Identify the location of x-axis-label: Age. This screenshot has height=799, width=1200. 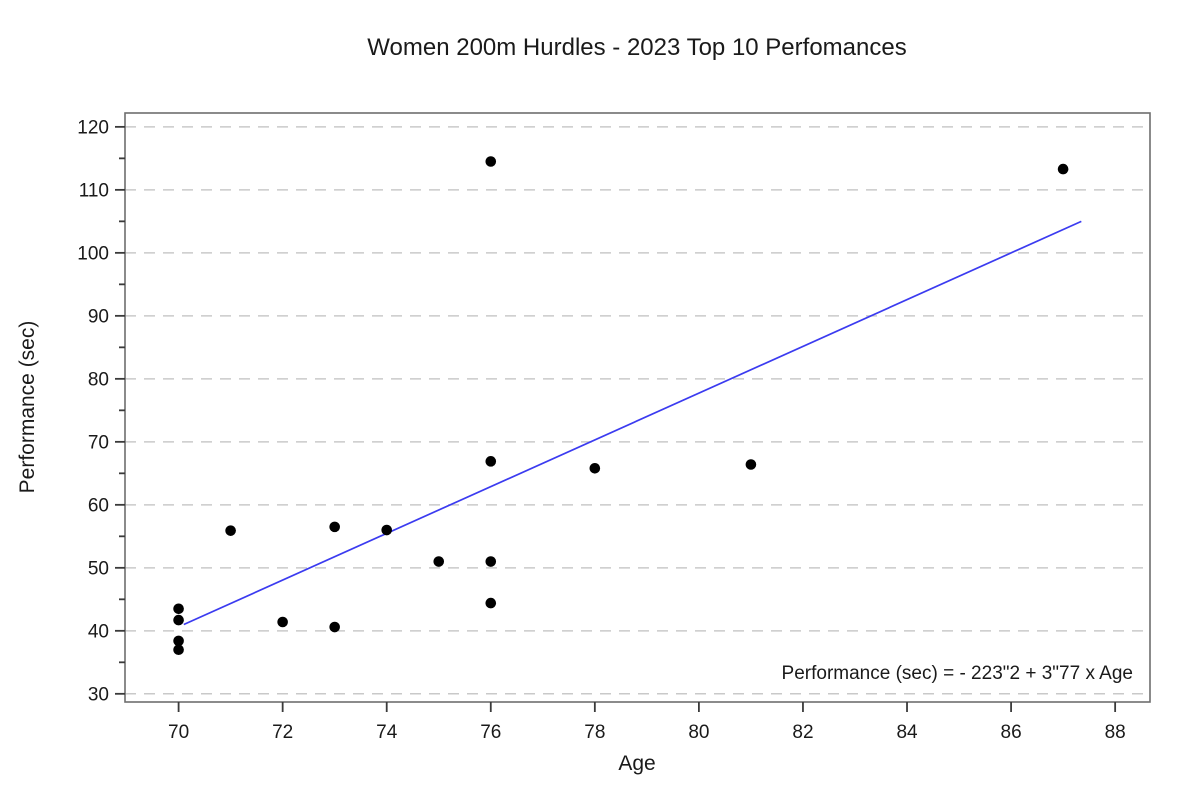
(636, 763).